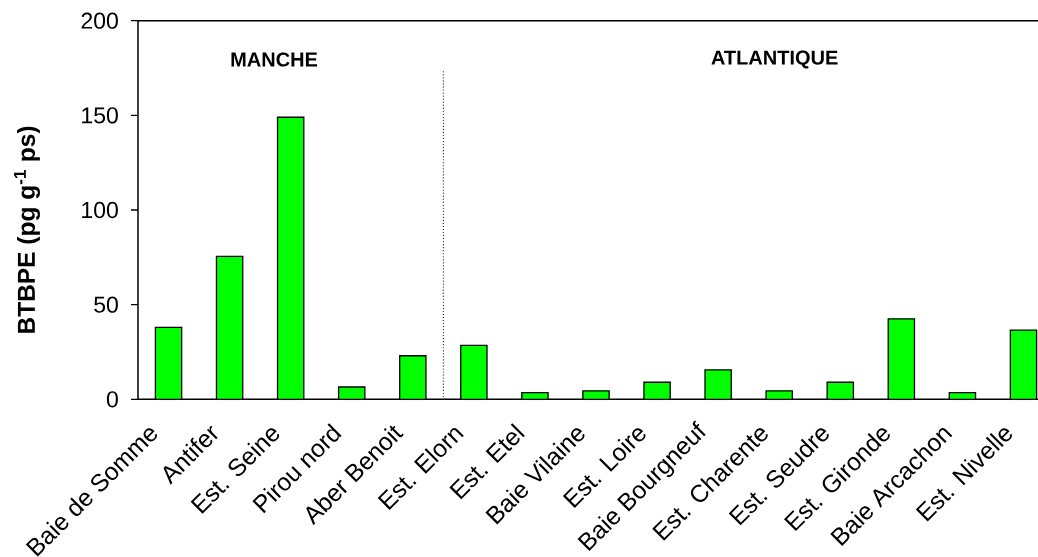 The height and width of the screenshot is (557, 1038). Describe the element at coordinates (112, 399) in the screenshot. I see `y-tick-label: 0` at that location.